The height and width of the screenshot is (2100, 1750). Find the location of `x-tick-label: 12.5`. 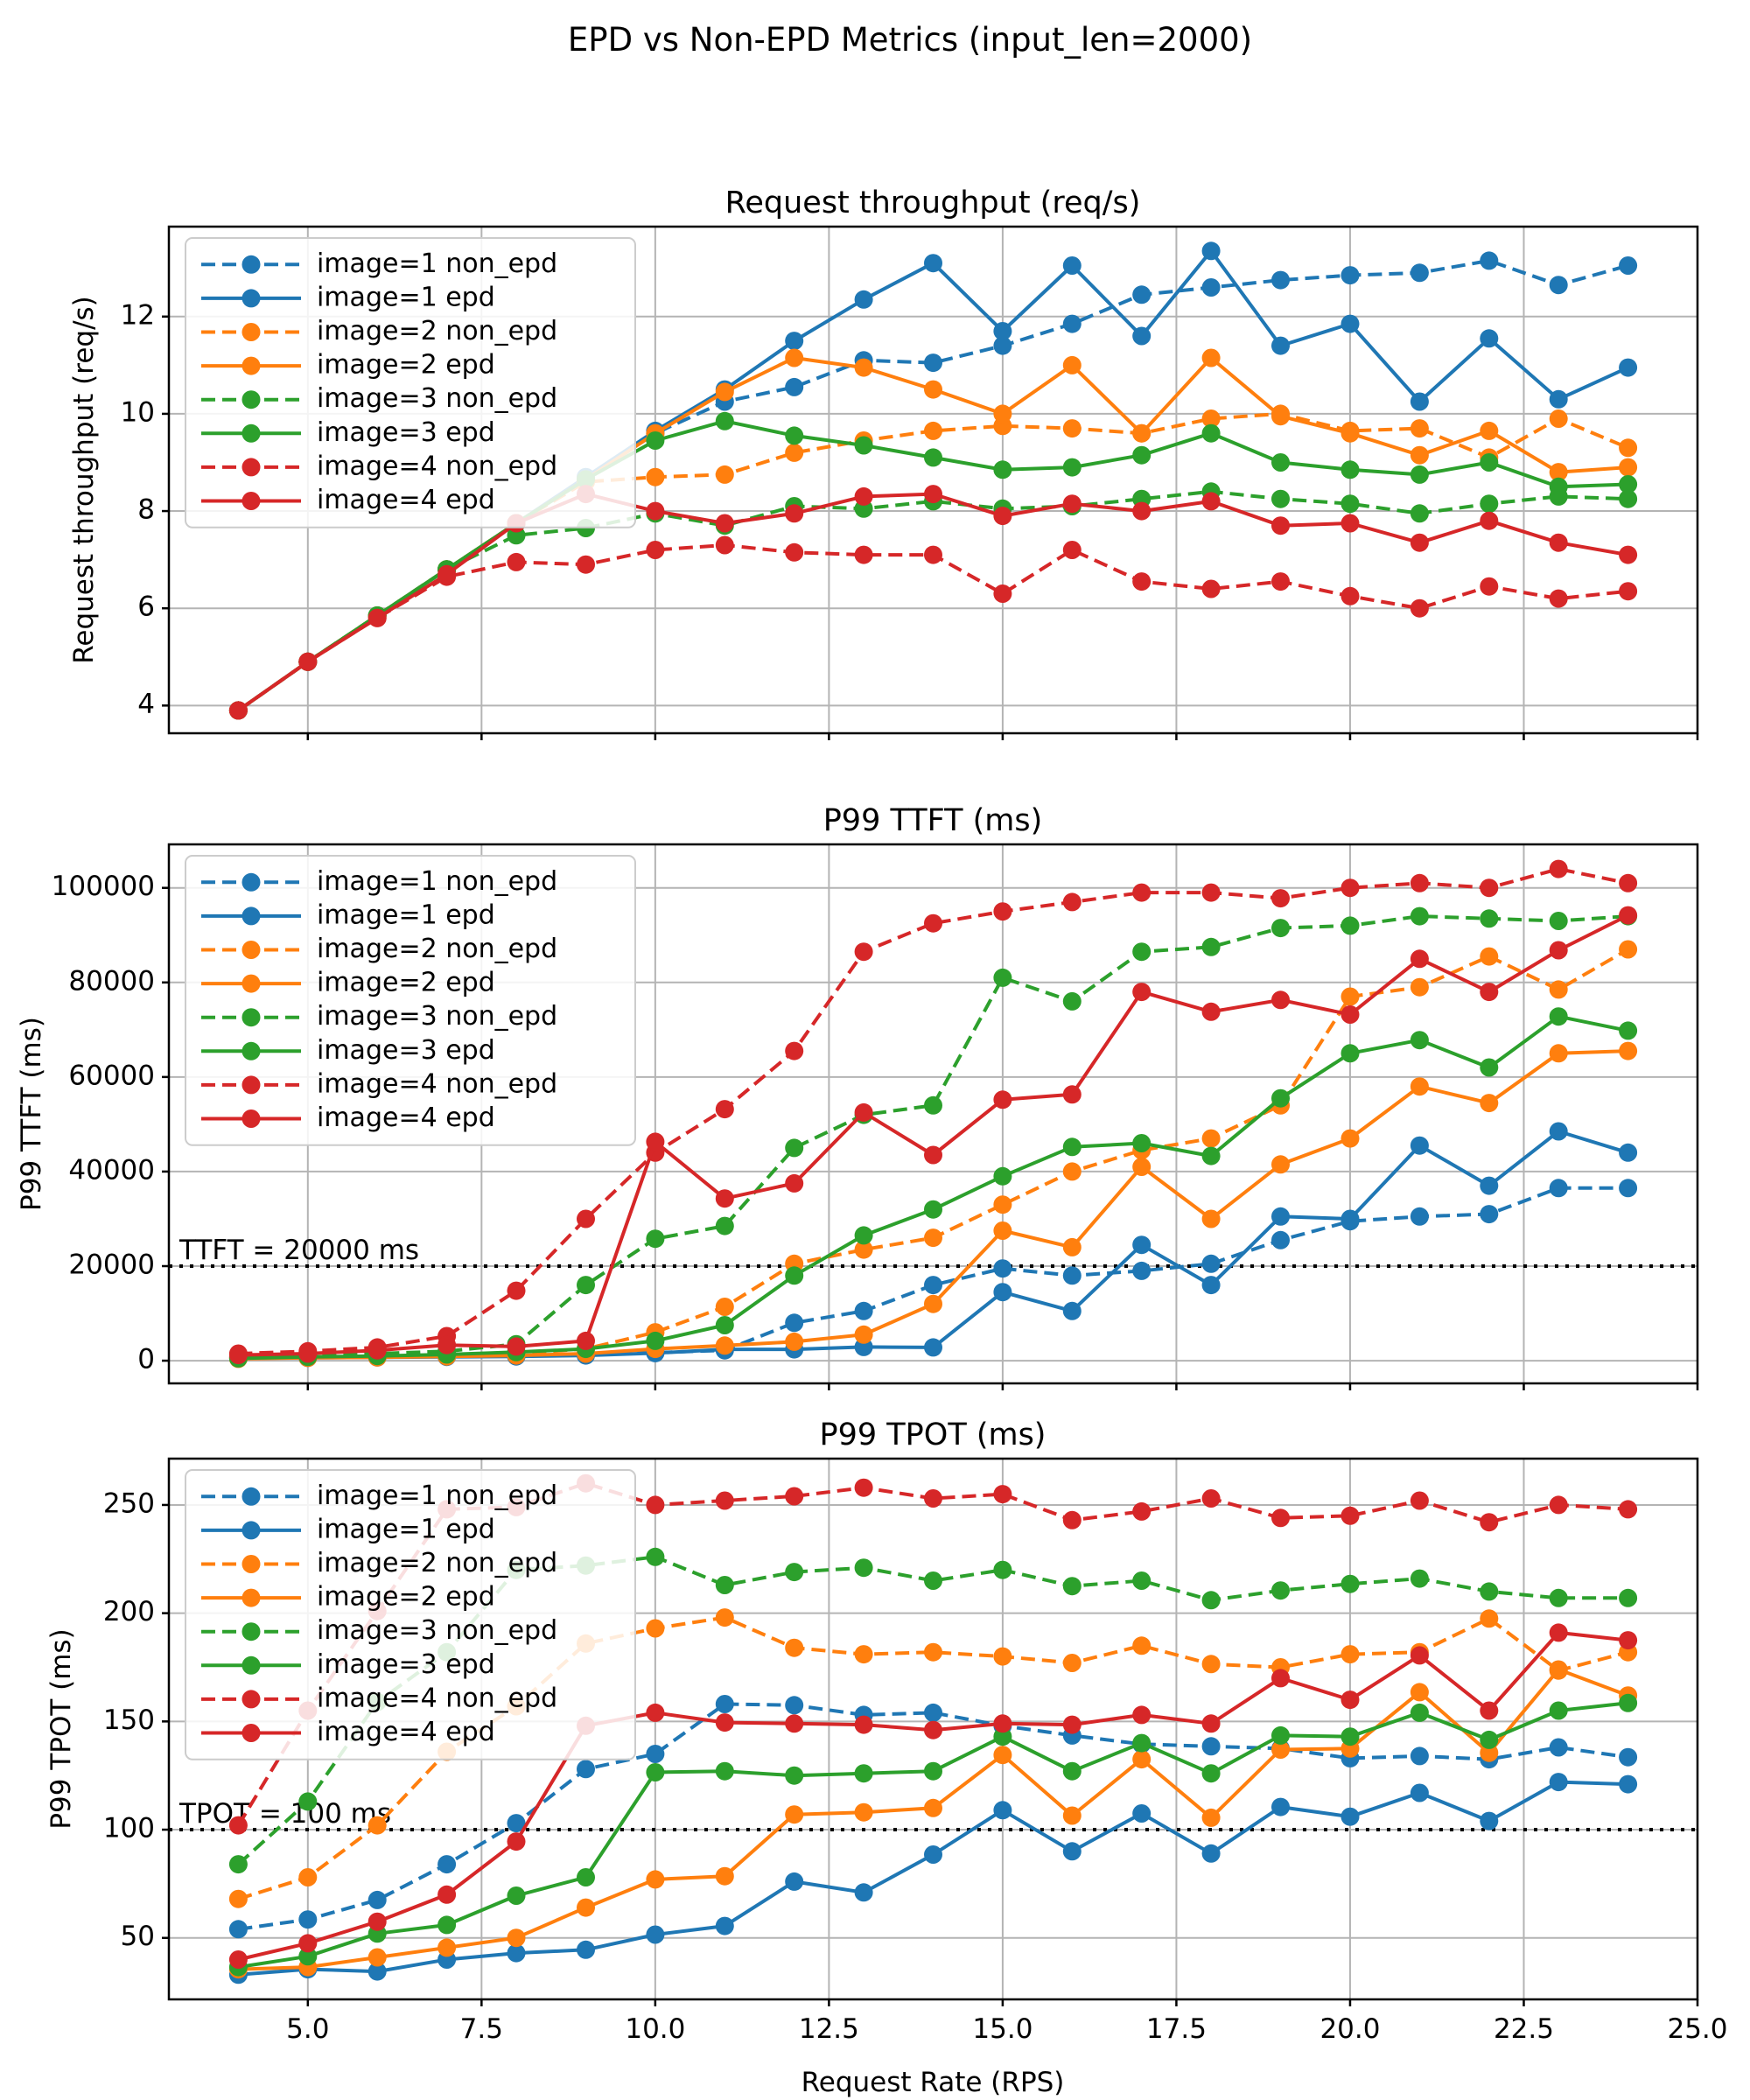

x-tick-label: 12.5 is located at coordinates (829, 2029).